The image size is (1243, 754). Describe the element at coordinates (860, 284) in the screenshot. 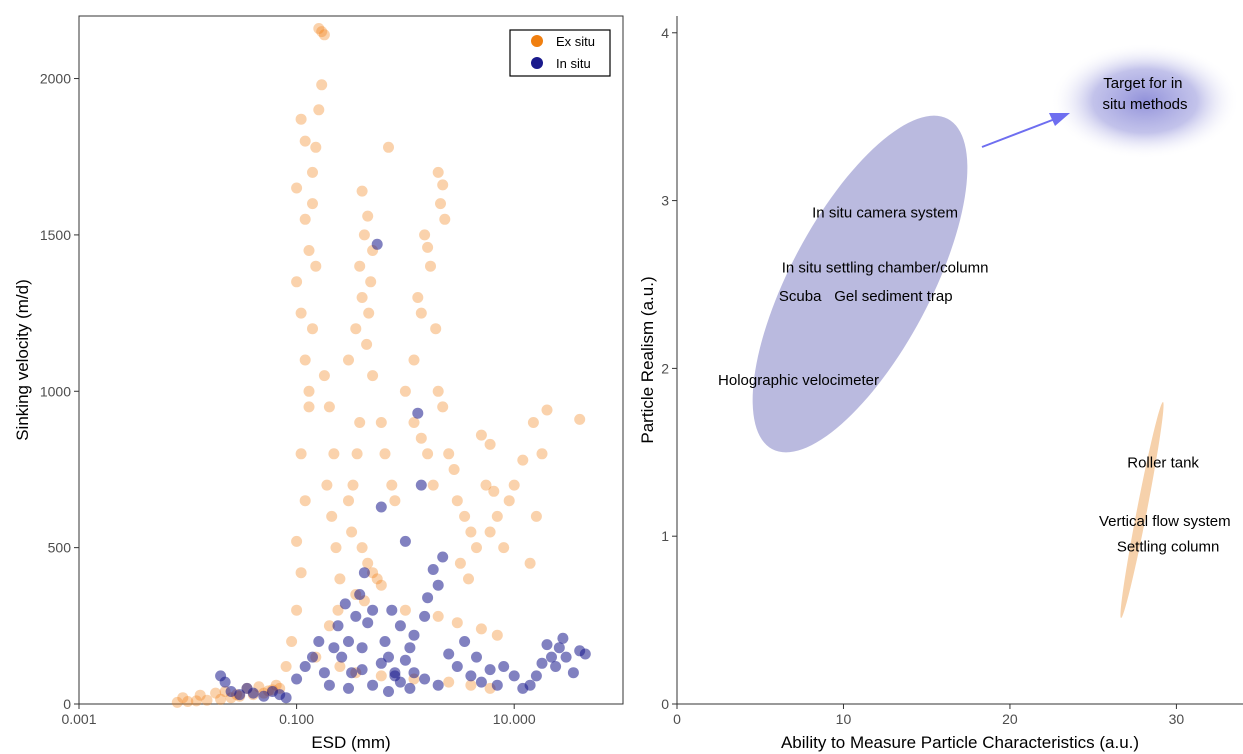

I see `in-situ-method-region` at that location.